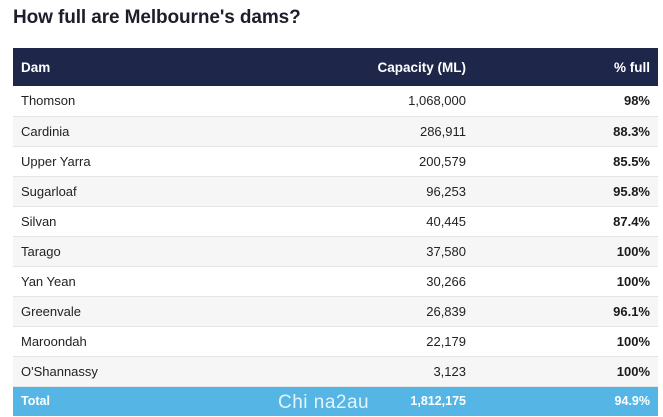 Image resolution: width=663 pixels, height=417 pixels. What do you see at coordinates (335, 371) in the screenshot?
I see `table-row: O'Shannassy 3,123 100%` at bounding box center [335, 371].